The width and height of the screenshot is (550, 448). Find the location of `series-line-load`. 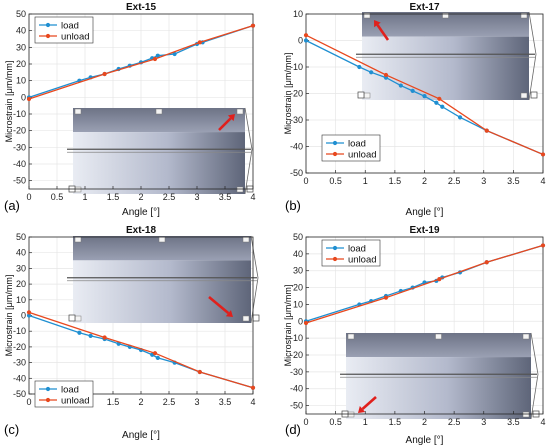

series-line-load is located at coordinates (424, 97).